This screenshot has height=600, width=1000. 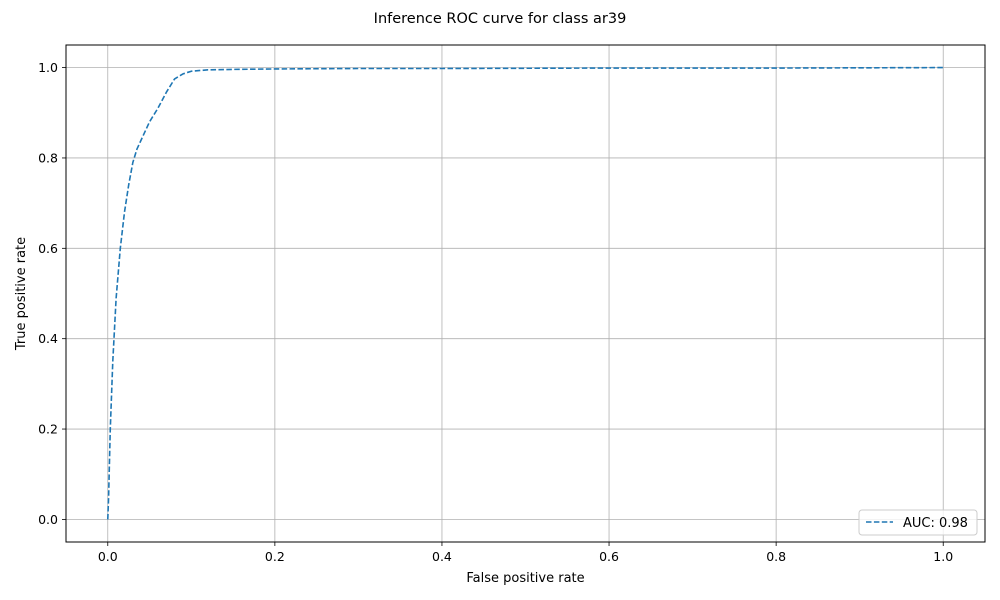 I want to click on x-tick-label: 1.0, so click(x=943, y=556).